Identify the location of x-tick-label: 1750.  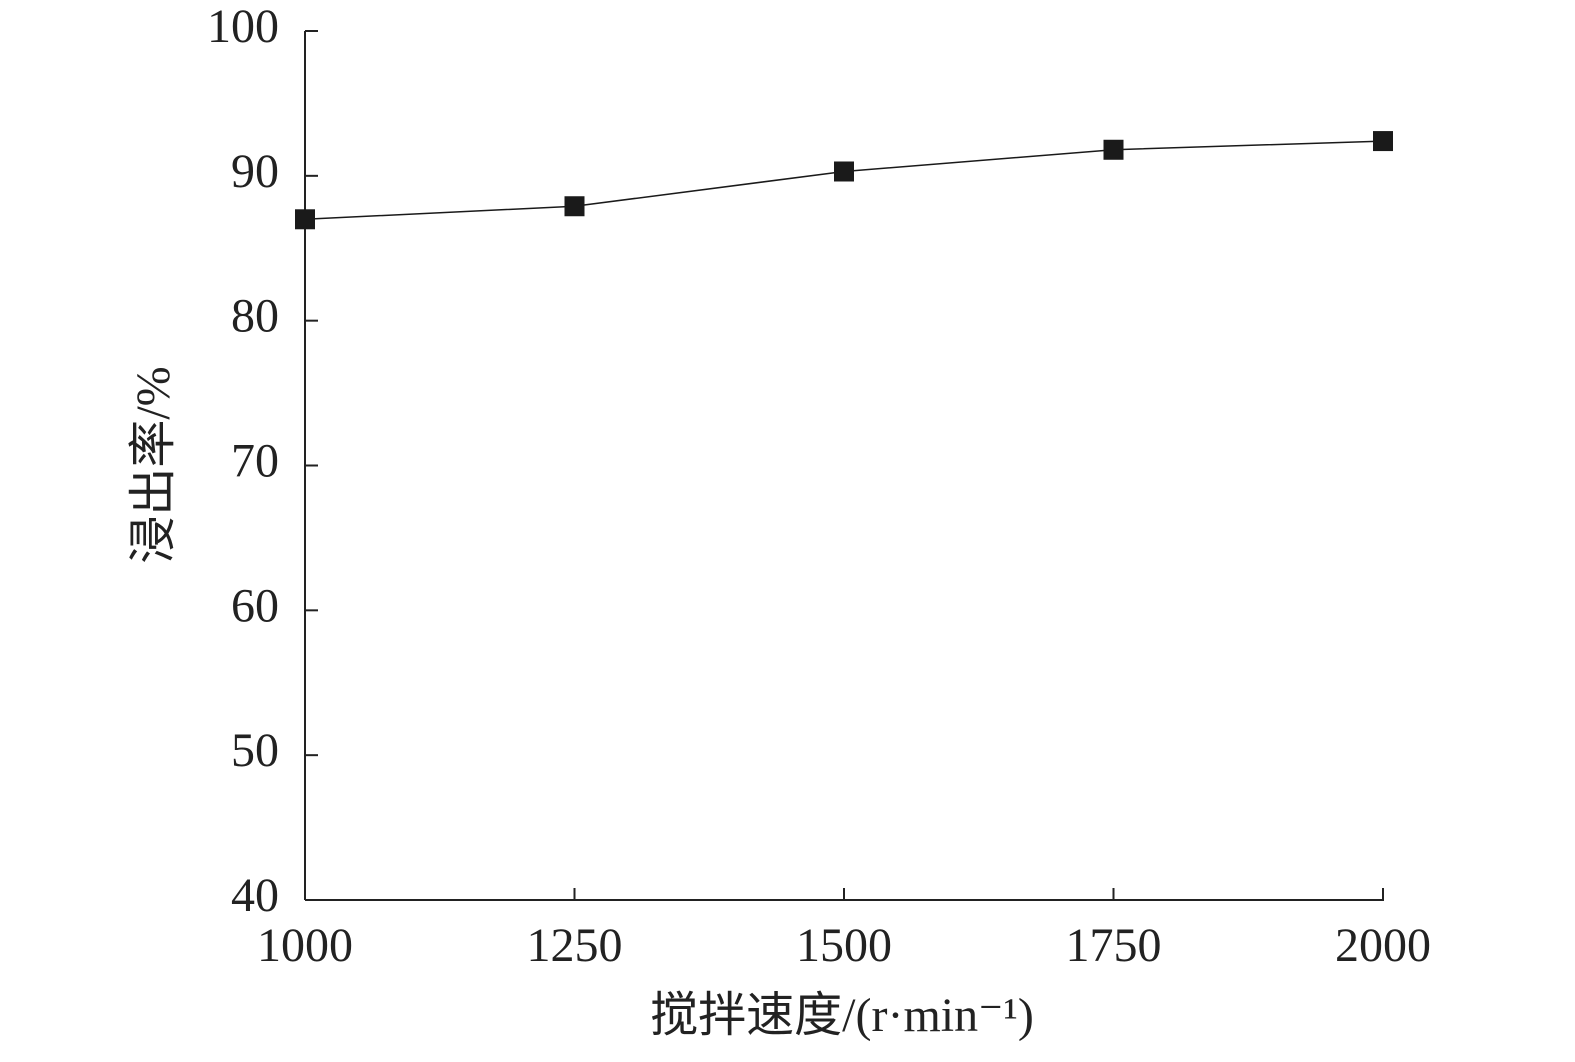
(1114, 945).